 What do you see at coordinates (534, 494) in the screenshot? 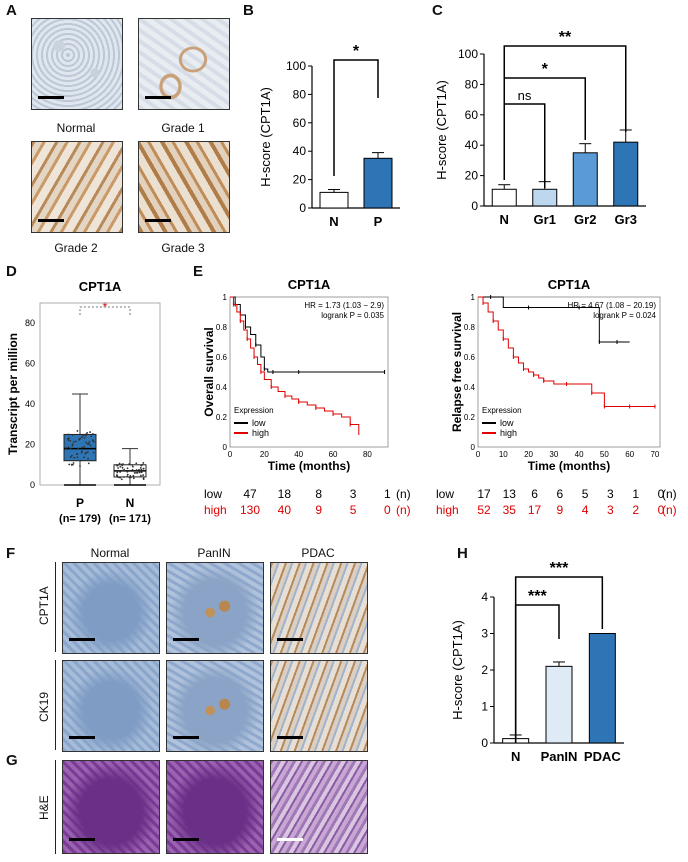
I see `risk-value: 6` at bounding box center [534, 494].